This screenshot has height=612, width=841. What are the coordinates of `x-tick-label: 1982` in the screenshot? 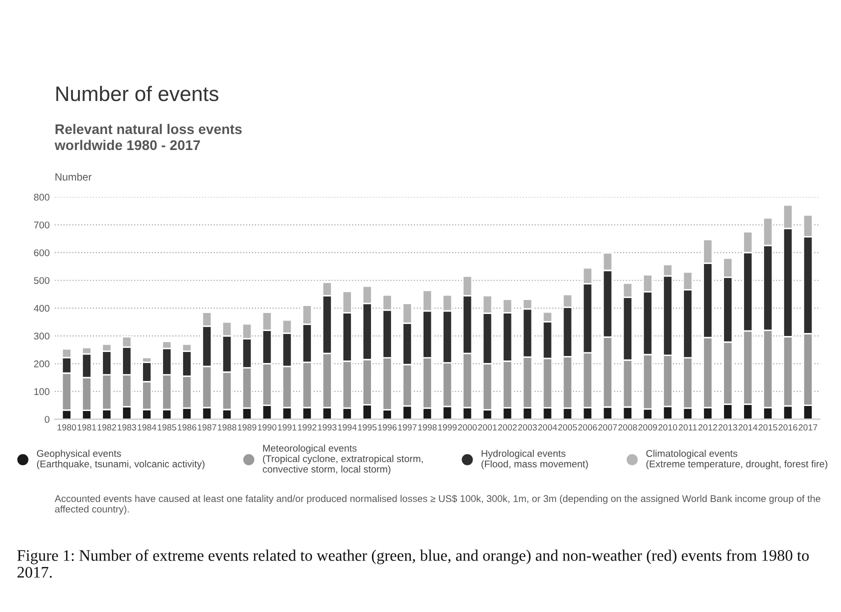 It's located at (107, 427).